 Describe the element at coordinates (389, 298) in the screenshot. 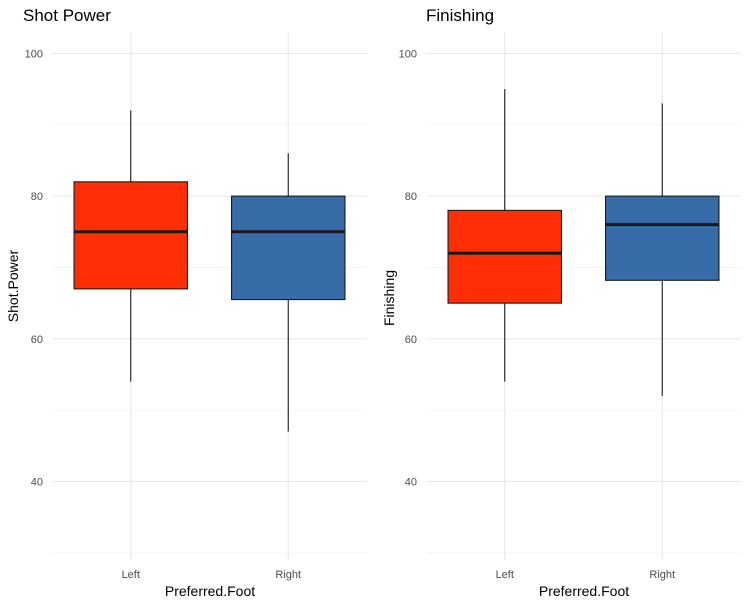

I see `y-axis-title: Finishing` at that location.